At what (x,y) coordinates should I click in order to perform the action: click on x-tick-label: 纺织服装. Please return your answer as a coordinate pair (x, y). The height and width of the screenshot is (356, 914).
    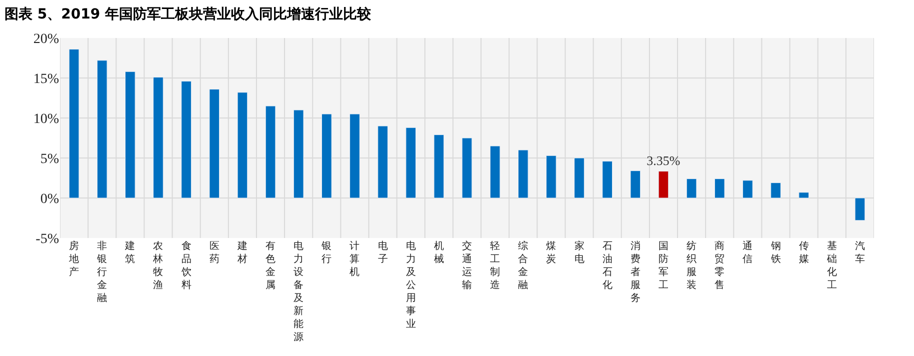
    Looking at the image, I should click on (691, 265).